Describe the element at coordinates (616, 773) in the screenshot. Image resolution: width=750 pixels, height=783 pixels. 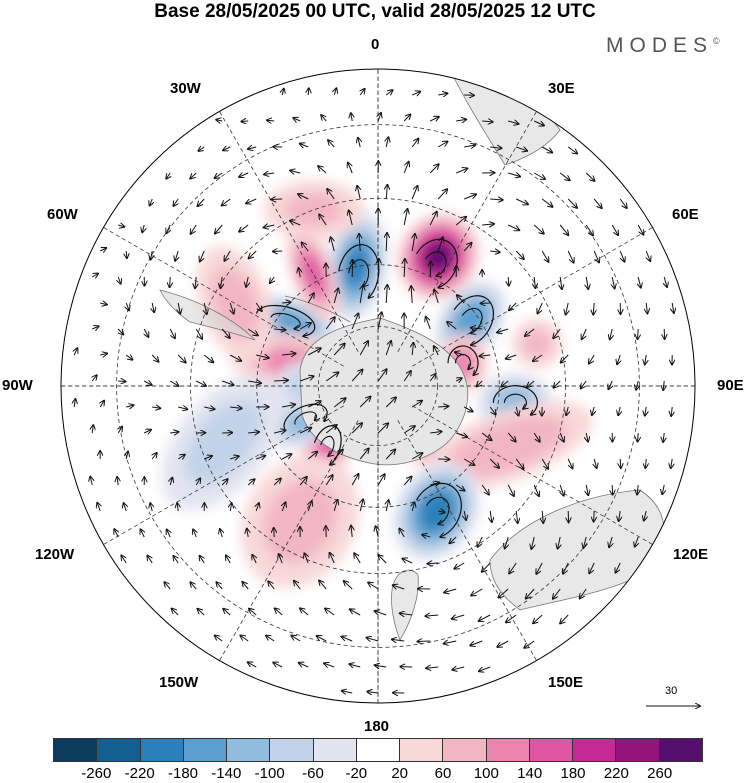
I see `colorbar-tick-label: 220` at that location.